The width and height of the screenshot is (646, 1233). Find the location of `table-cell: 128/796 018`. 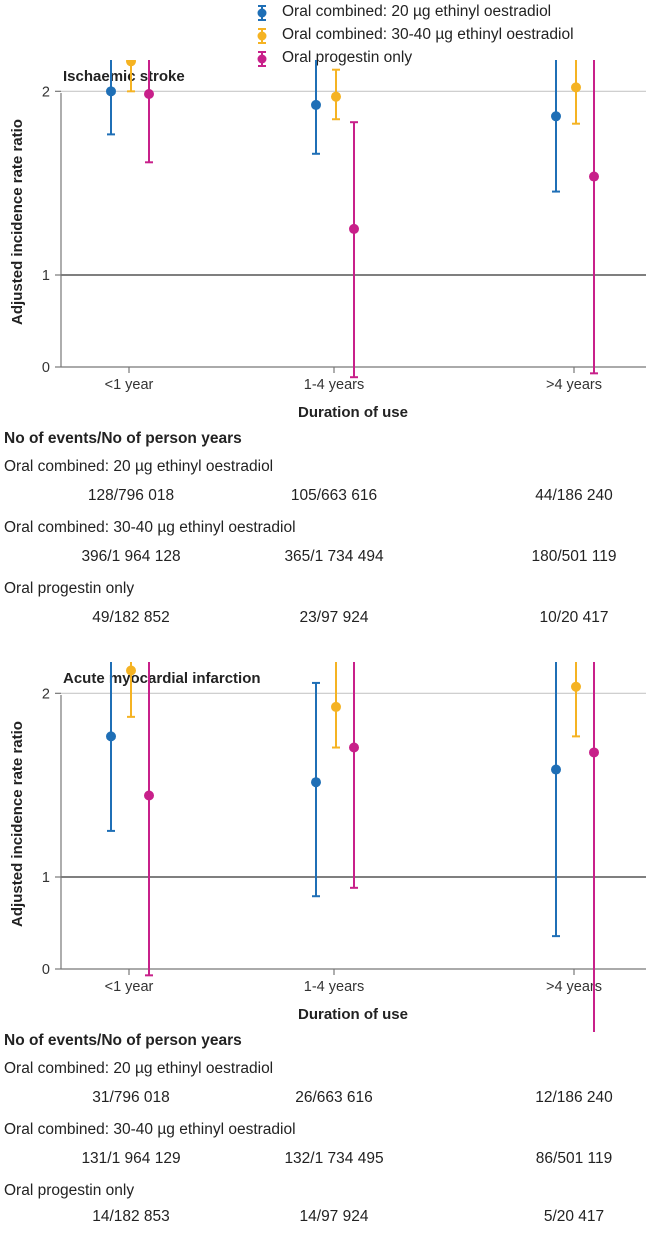

table-cell: 128/796 018 is located at coordinates (131, 495).